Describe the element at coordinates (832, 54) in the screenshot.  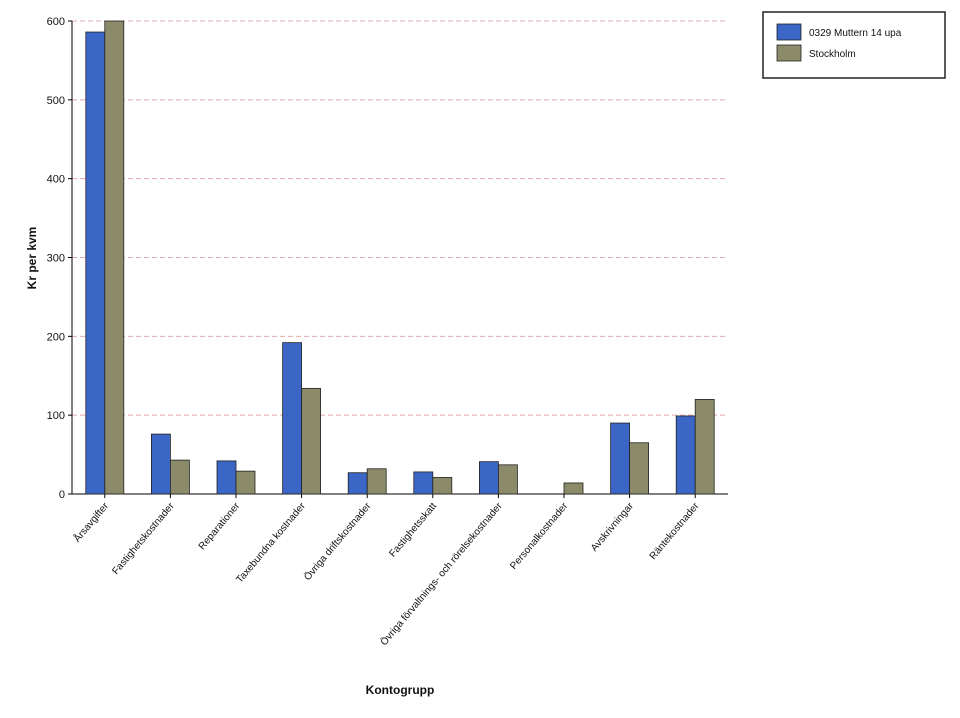
I see `legend-label: Stockholm` at that location.